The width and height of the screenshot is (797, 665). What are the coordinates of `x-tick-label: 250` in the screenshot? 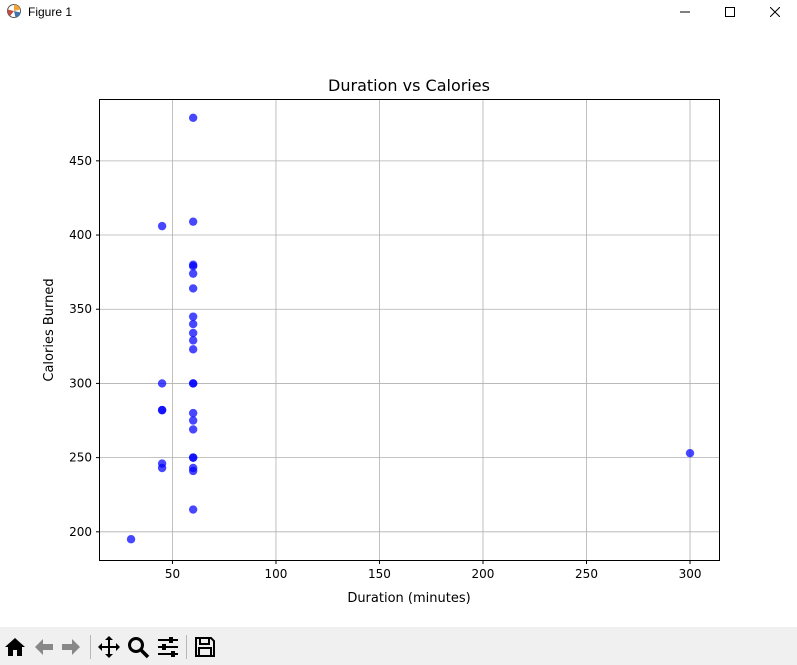 It's located at (586, 574).